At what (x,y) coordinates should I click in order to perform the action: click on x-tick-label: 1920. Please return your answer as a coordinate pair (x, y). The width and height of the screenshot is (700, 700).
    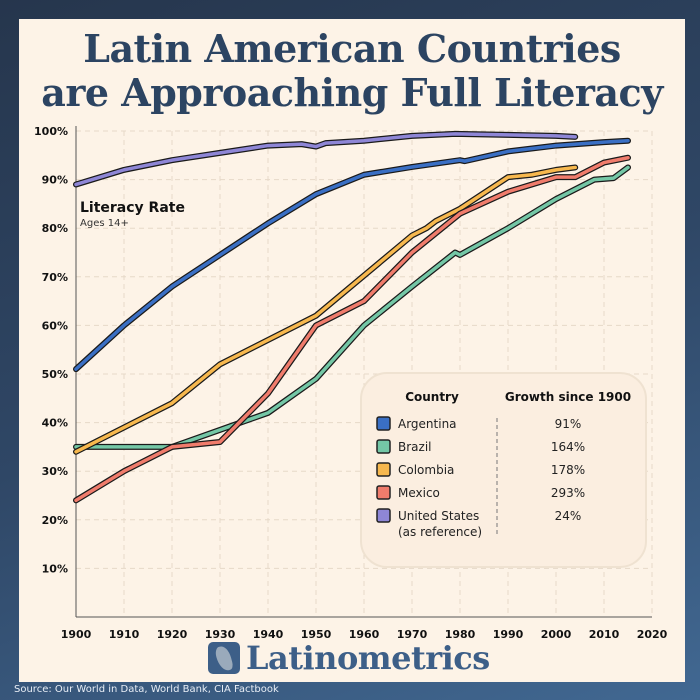
    Looking at the image, I should click on (172, 634).